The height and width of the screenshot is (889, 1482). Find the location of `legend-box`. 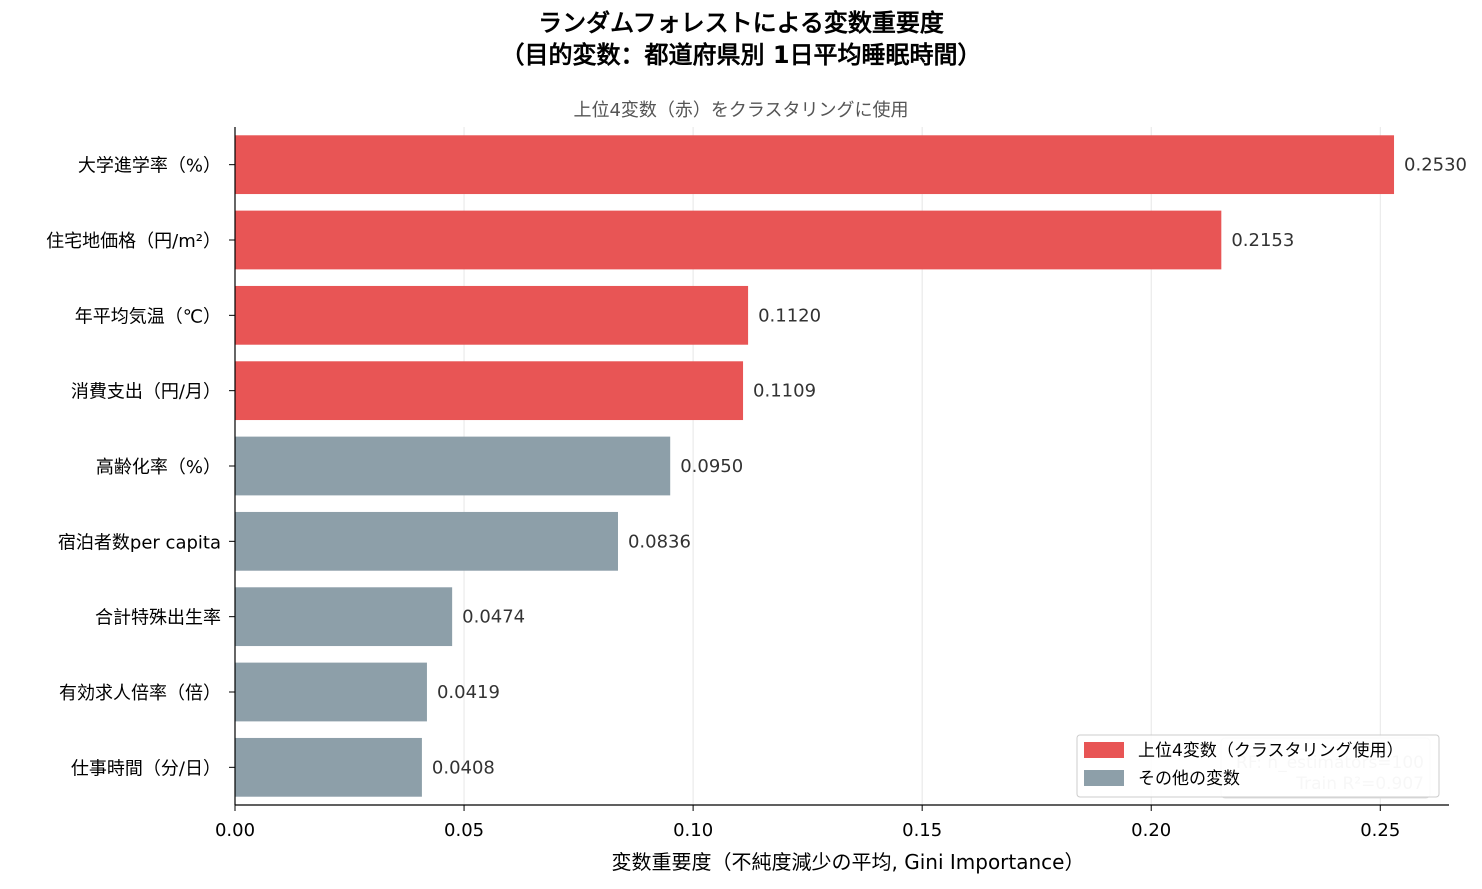

legend-box is located at coordinates (1258, 766).